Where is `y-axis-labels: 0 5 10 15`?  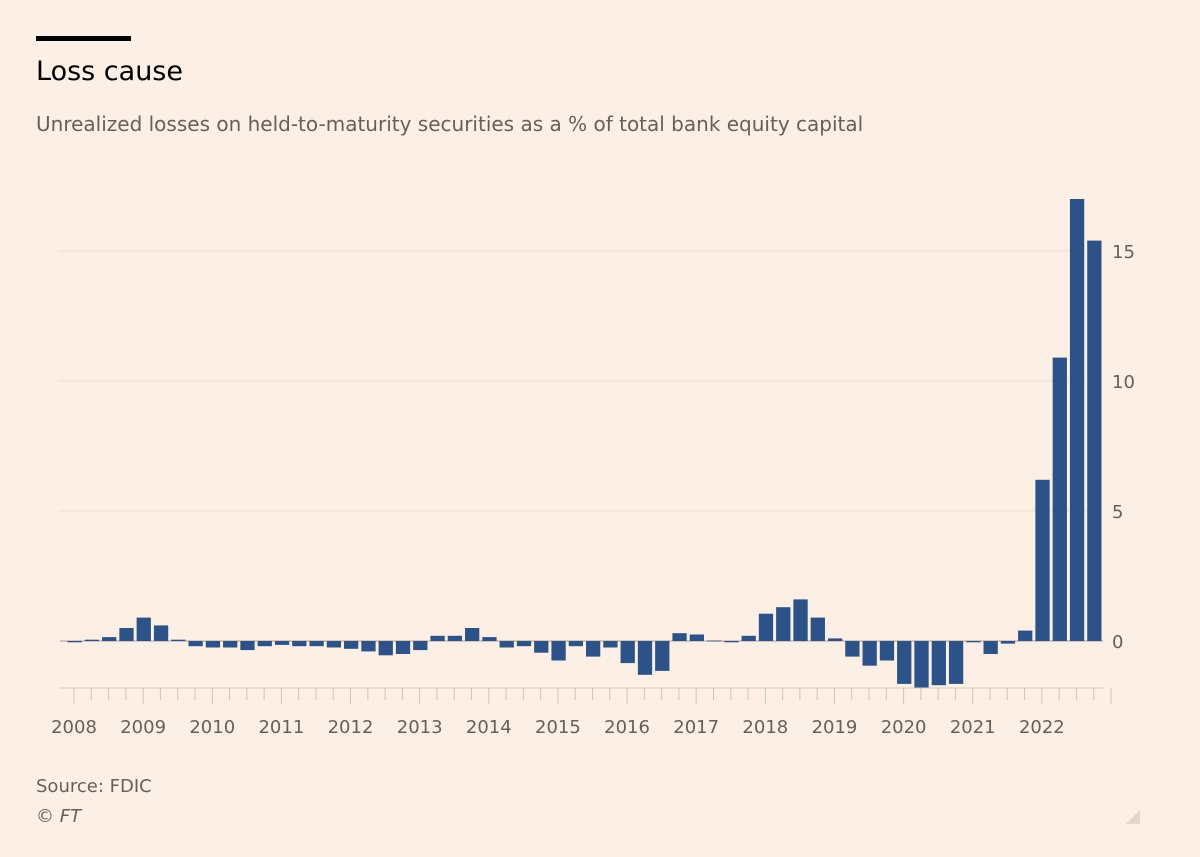
y-axis-labels: 0 5 10 15 is located at coordinates (1123, 447).